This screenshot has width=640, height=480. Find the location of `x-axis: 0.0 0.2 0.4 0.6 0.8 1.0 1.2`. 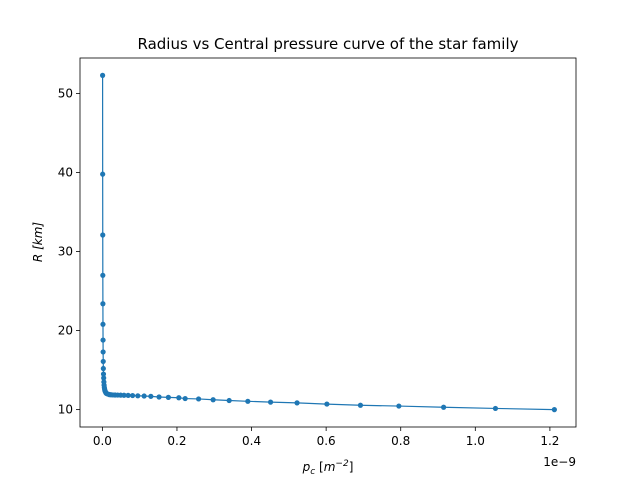

x-axis: 0.0 0.2 0.4 0.6 0.8 1.0 1.2 is located at coordinates (326, 437).